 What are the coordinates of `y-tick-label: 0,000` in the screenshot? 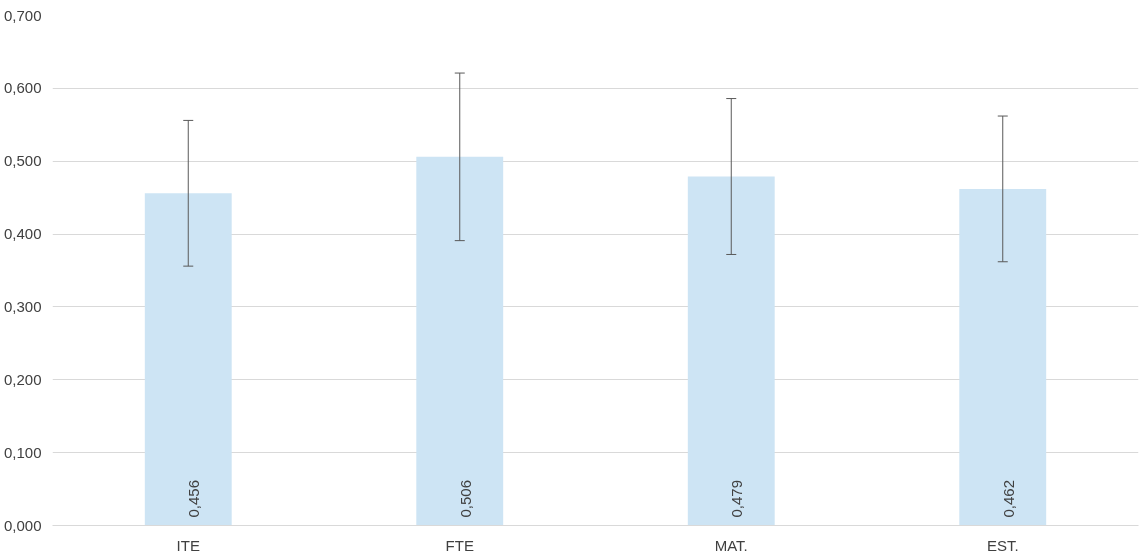 It's located at (22, 525).